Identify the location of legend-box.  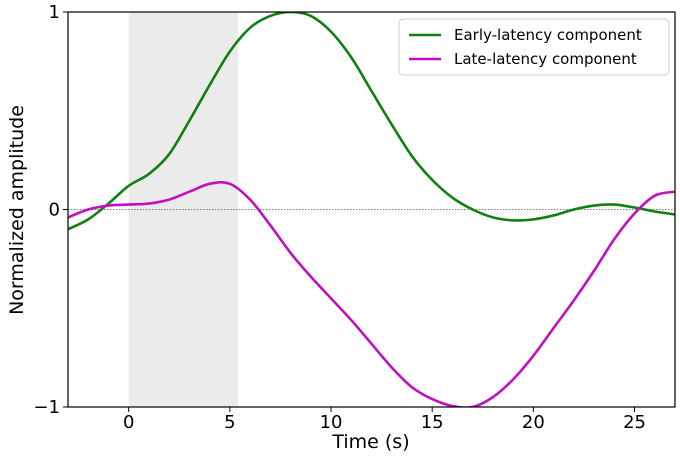
(534, 47).